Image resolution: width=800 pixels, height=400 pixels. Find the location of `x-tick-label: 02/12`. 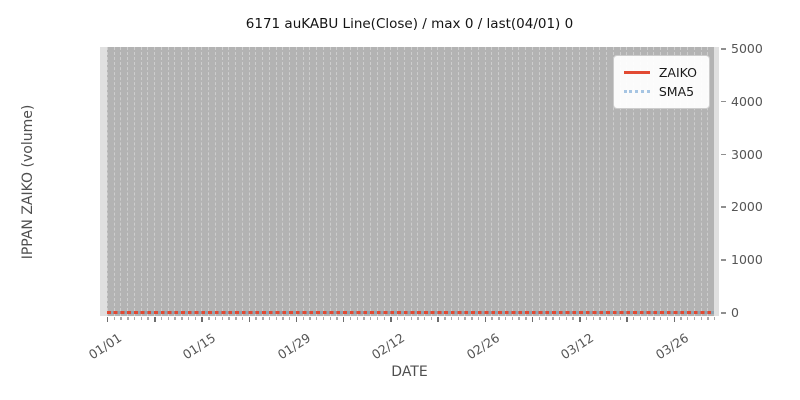

x-tick-label: 02/12 is located at coordinates (388, 346).